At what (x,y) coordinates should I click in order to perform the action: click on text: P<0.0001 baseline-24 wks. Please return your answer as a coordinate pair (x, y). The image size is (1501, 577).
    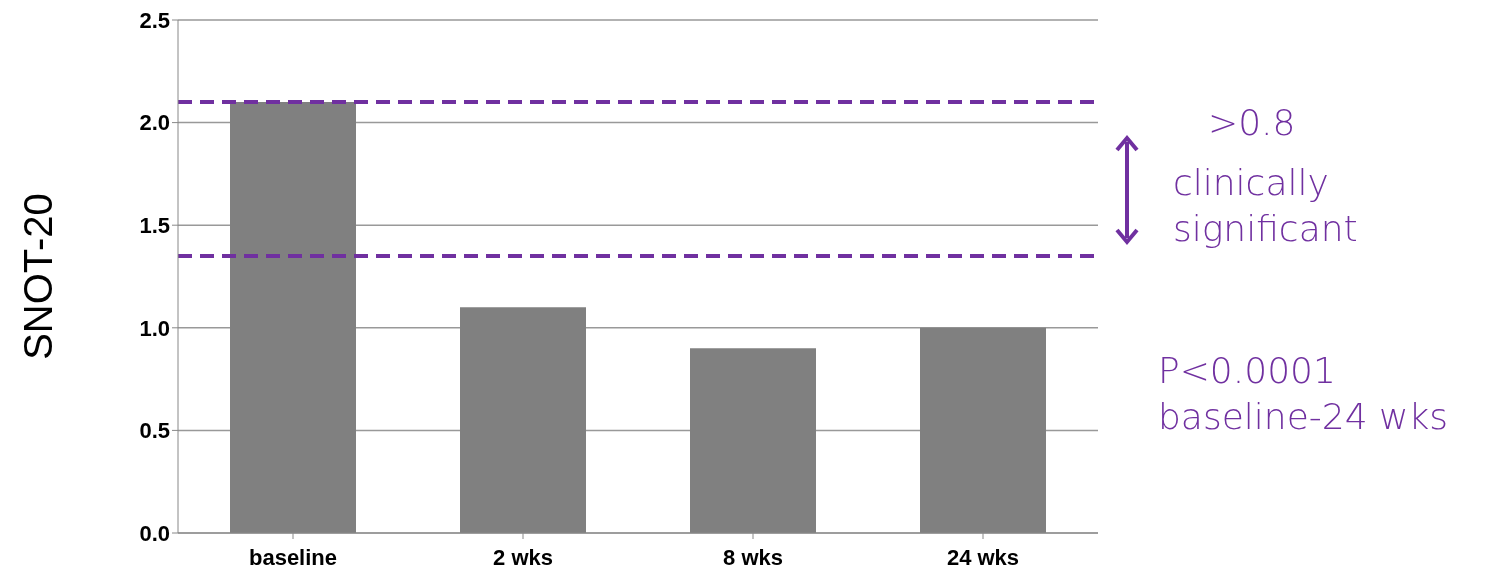
    Looking at the image, I should click on (1304, 394).